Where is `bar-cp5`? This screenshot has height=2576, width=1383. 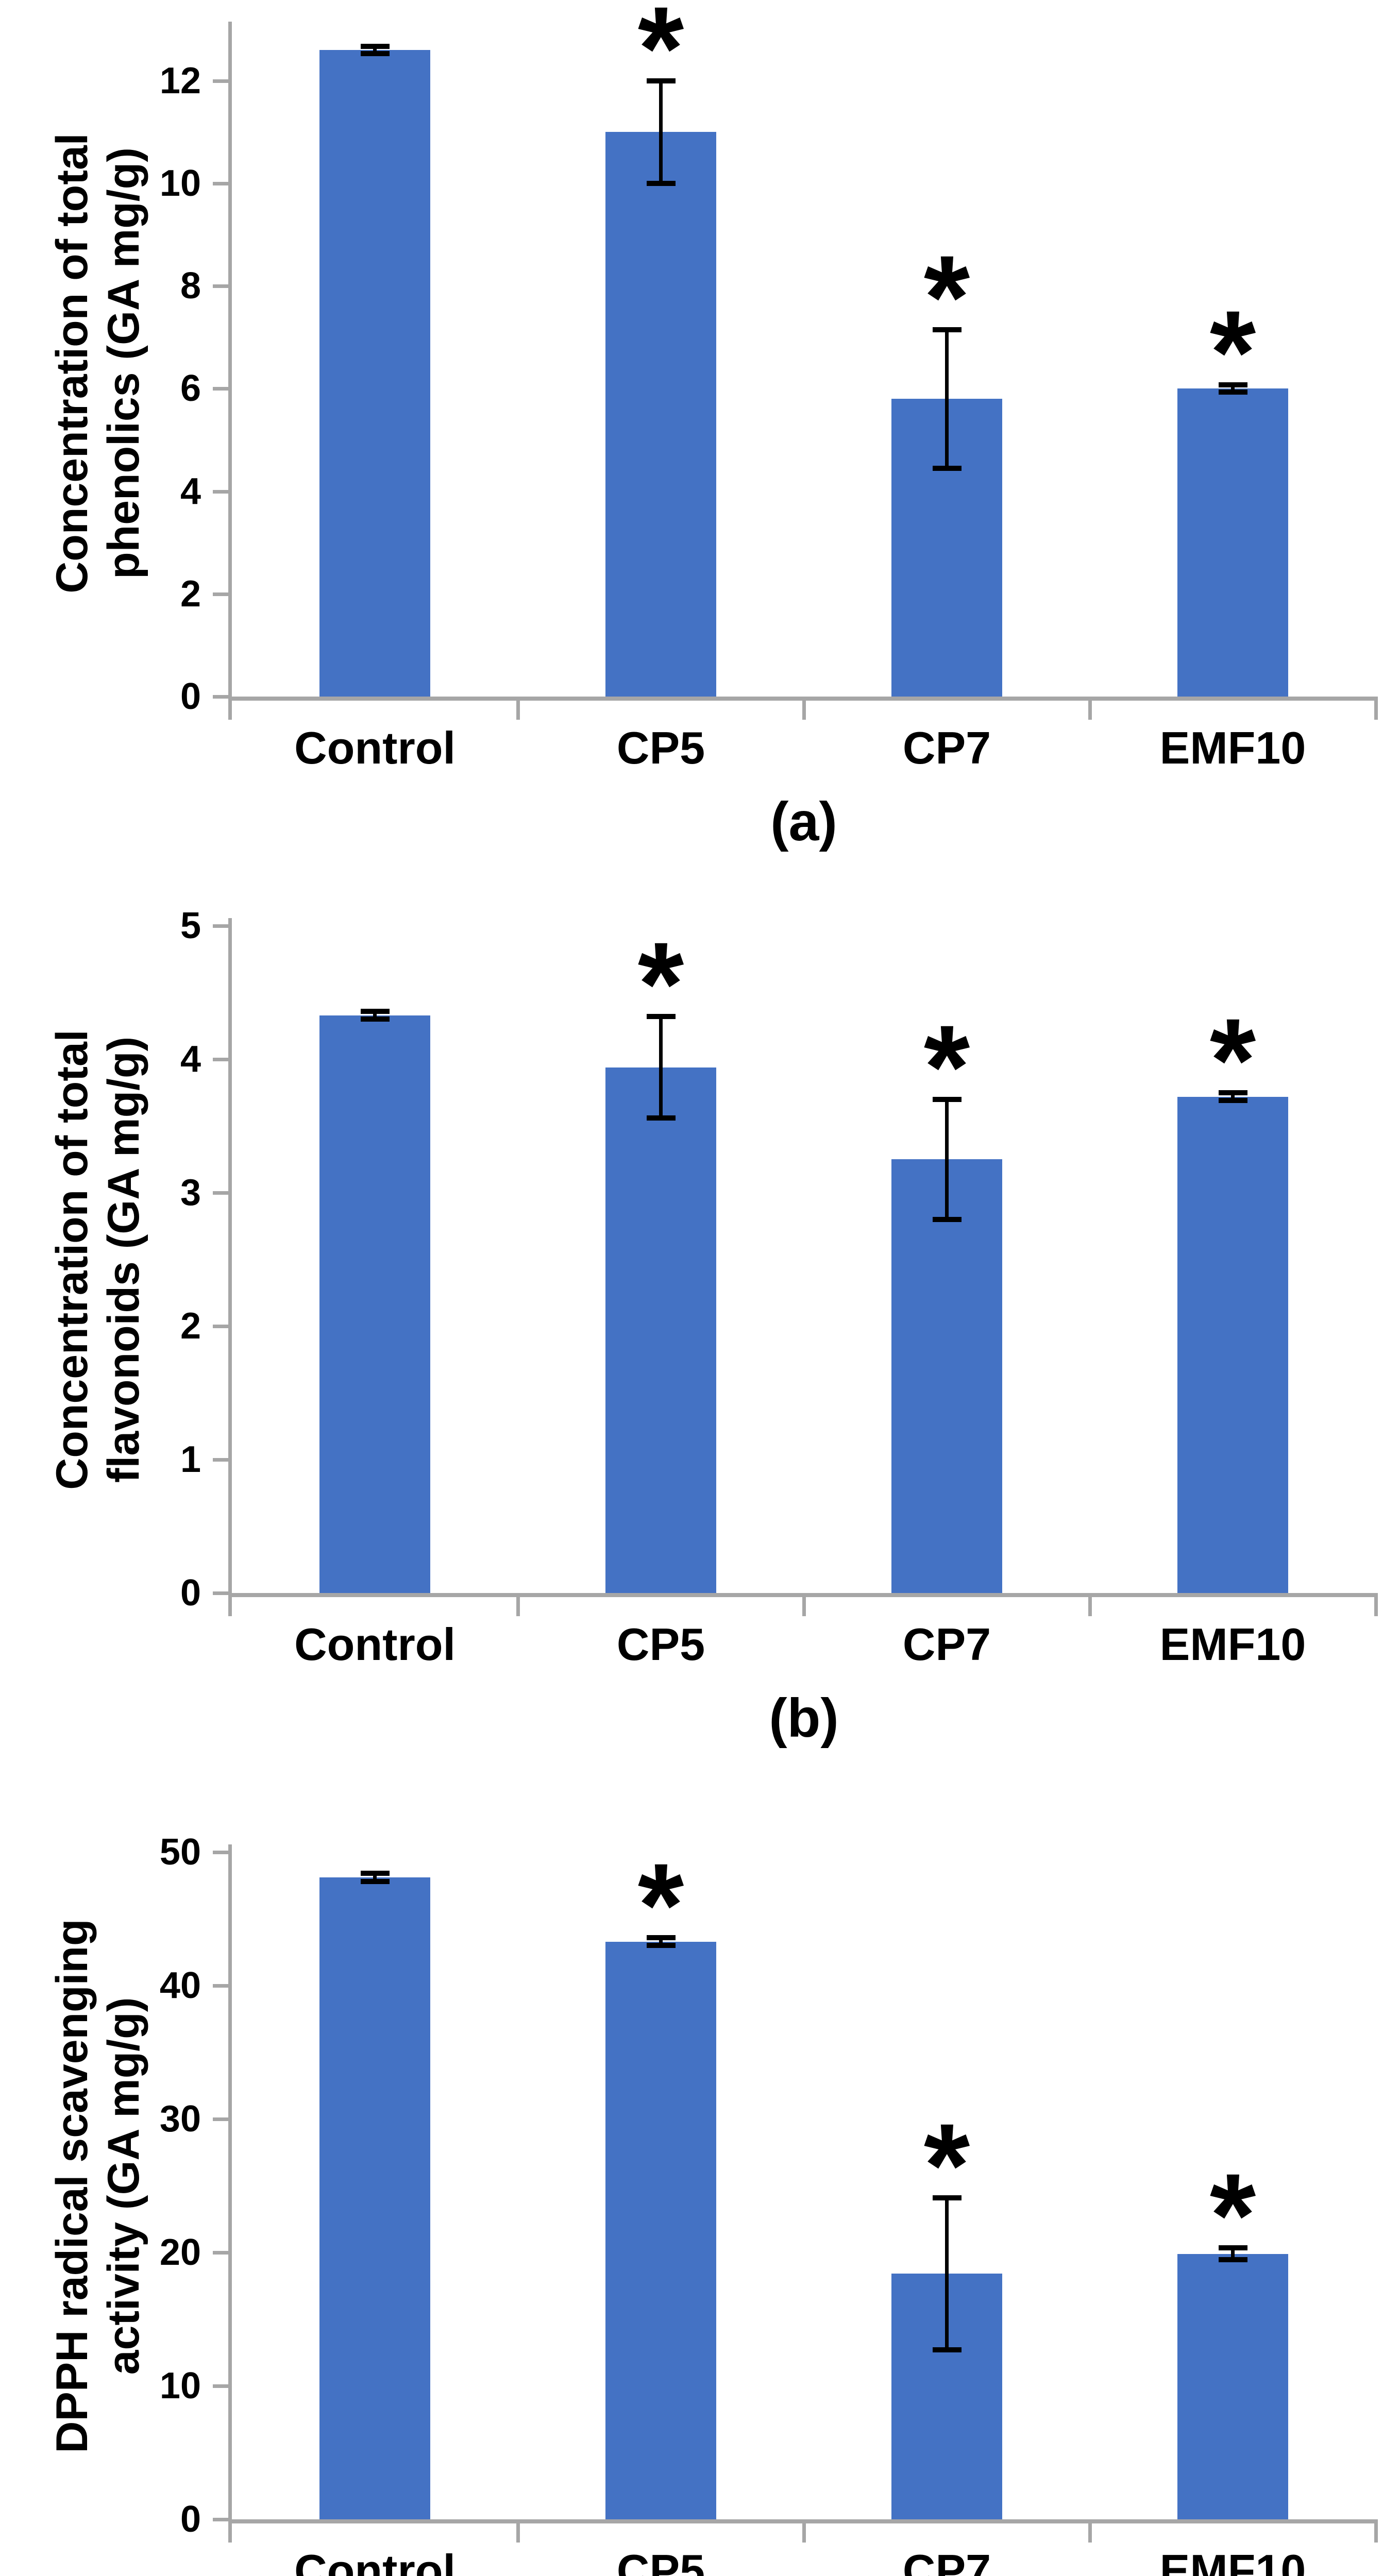
bar-cp5 is located at coordinates (660, 1330).